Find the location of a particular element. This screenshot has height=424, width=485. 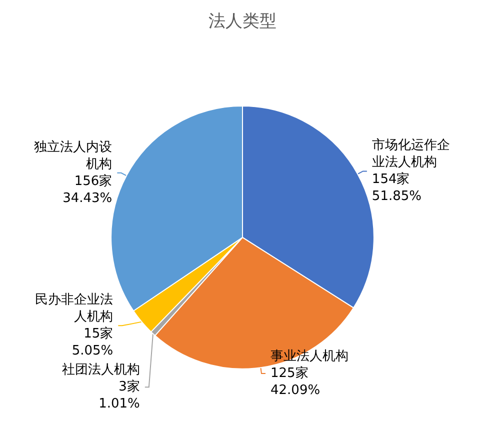

data-label: 3家 1.01% is located at coordinates (119, 395).